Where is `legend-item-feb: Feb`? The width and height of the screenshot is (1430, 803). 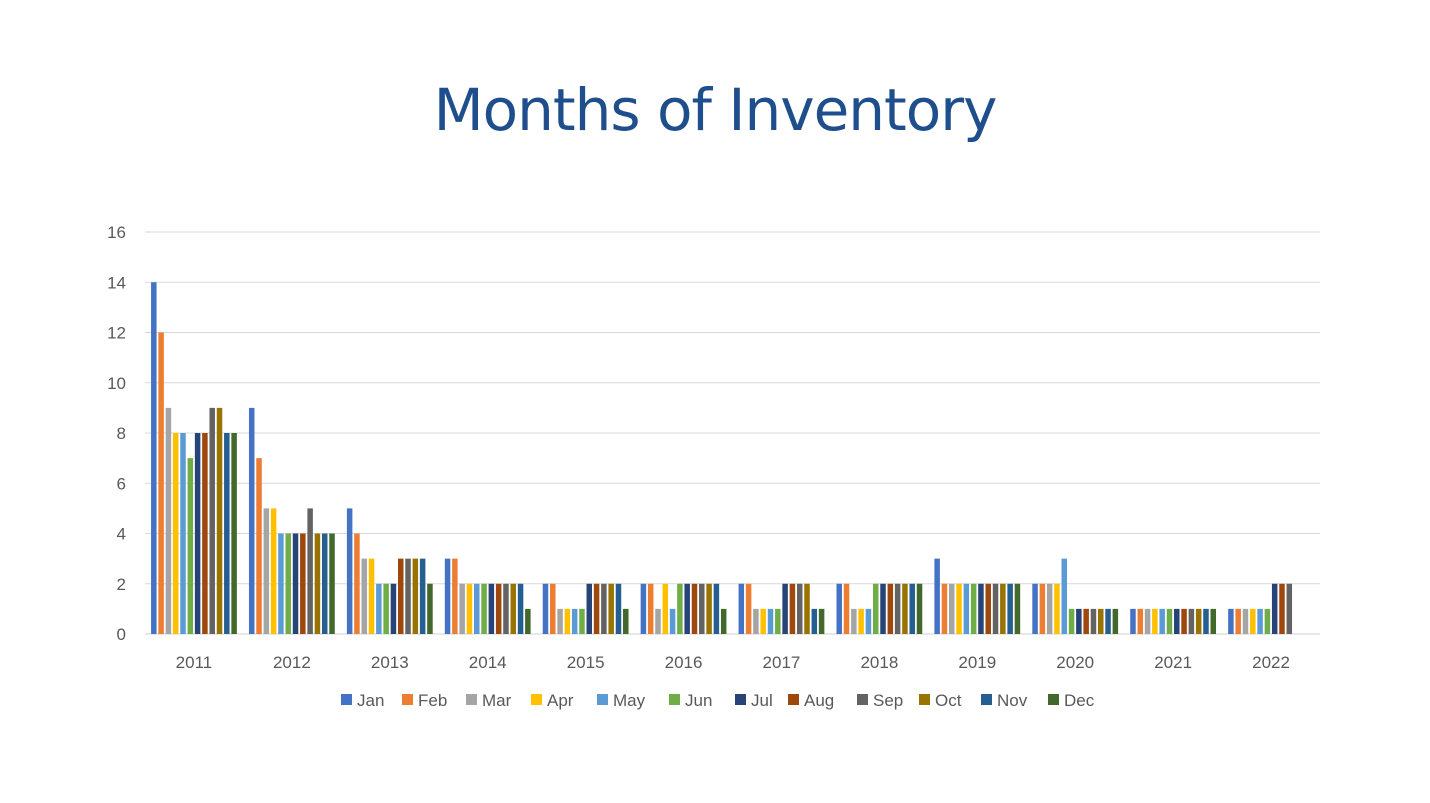
legend-item-feb: Feb is located at coordinates (424, 700).